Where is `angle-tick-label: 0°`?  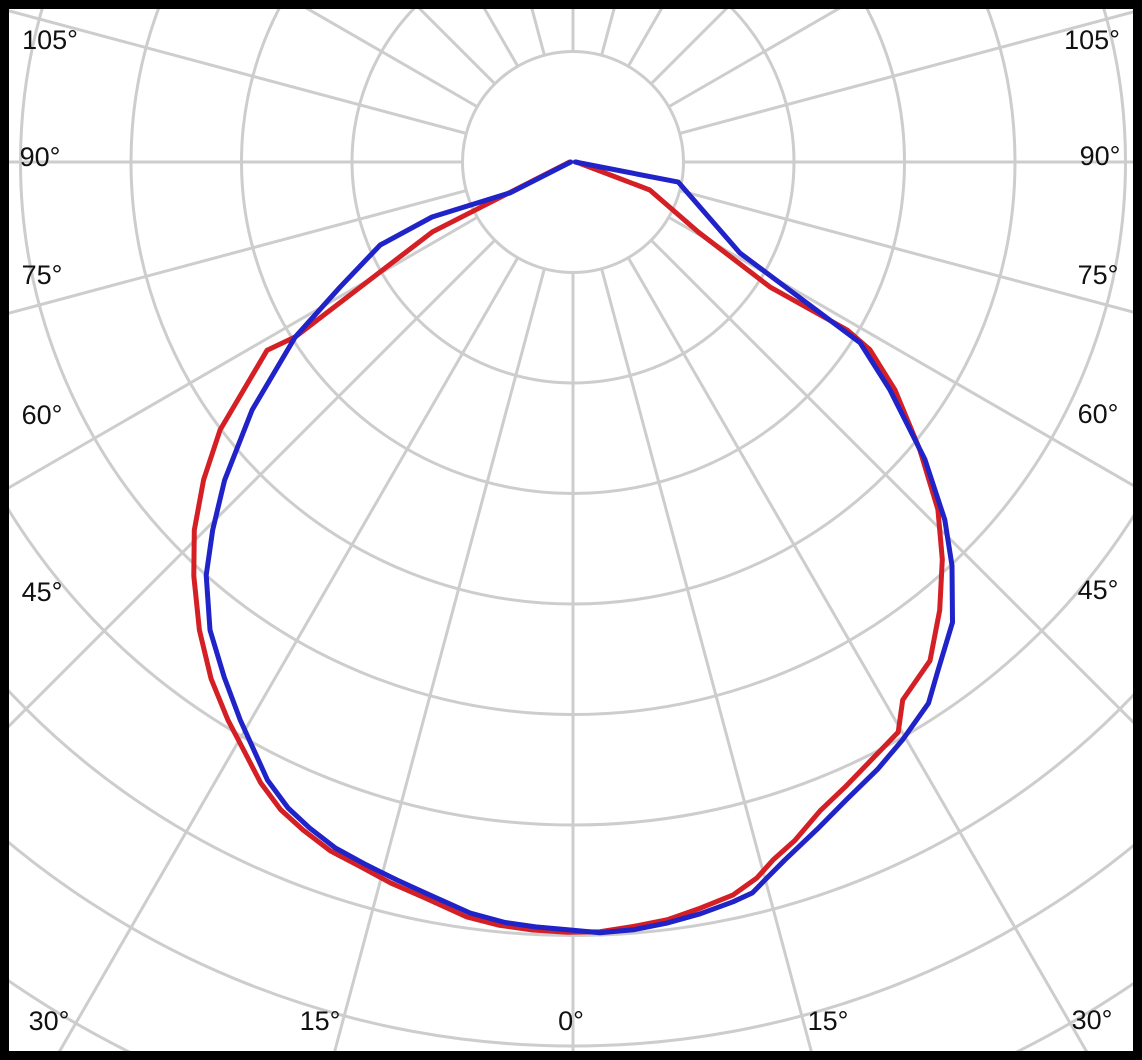
angle-tick-label: 0° is located at coordinates (571, 1021).